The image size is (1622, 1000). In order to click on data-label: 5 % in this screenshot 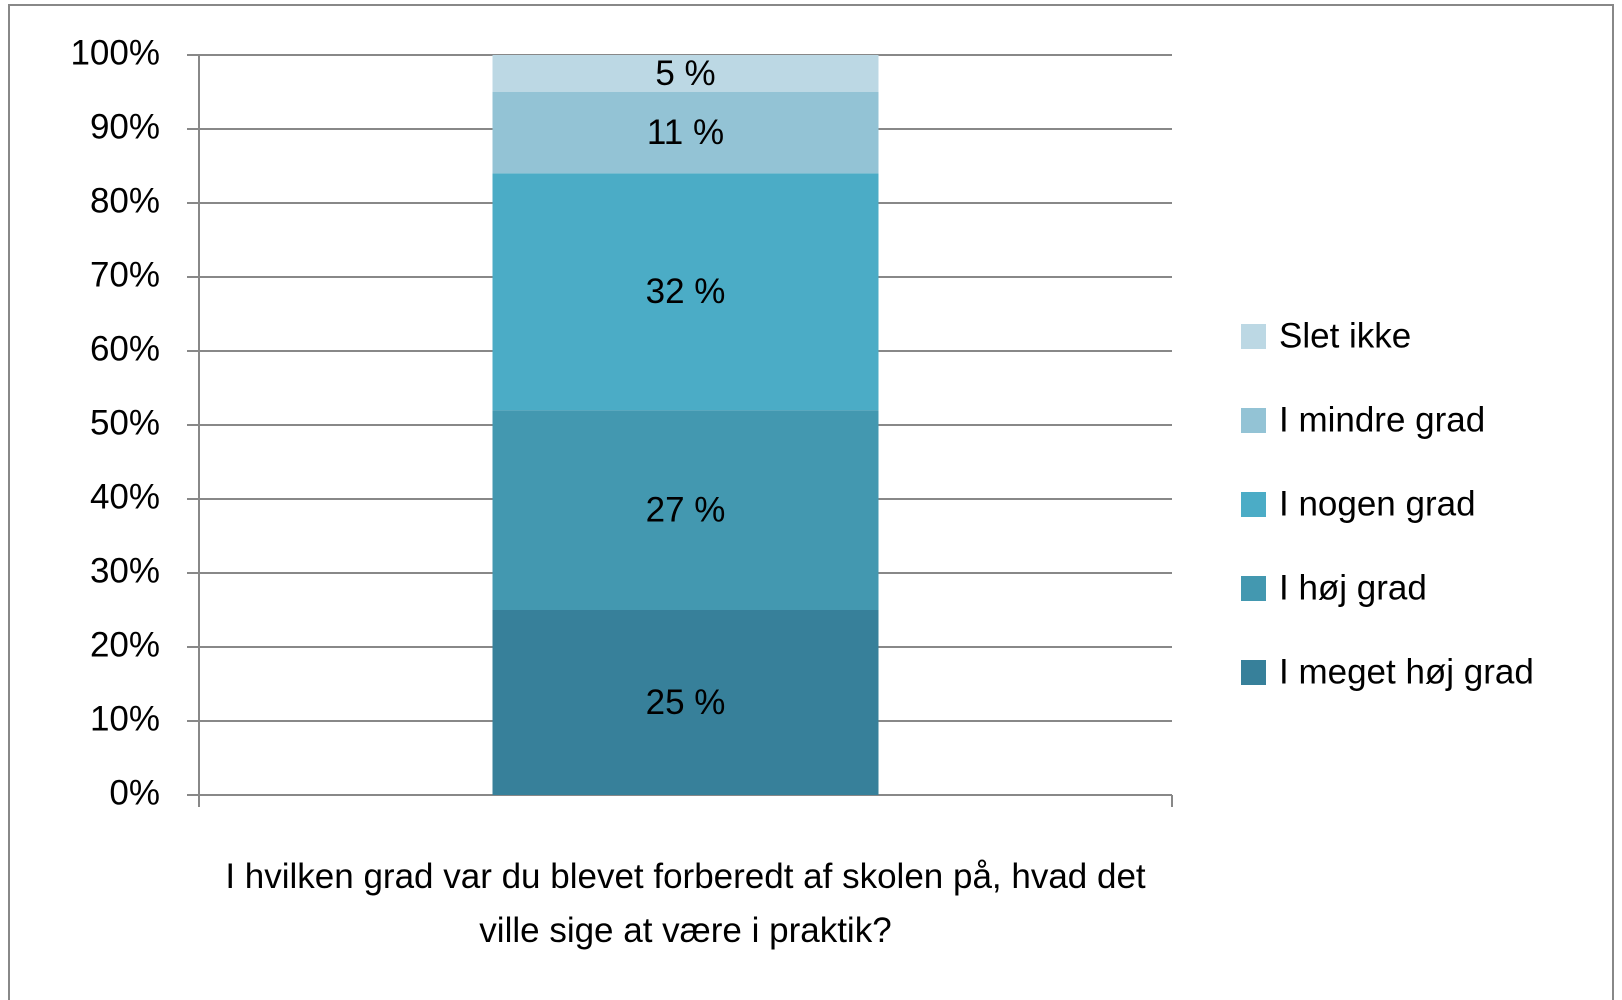, I will do `click(685, 73)`.